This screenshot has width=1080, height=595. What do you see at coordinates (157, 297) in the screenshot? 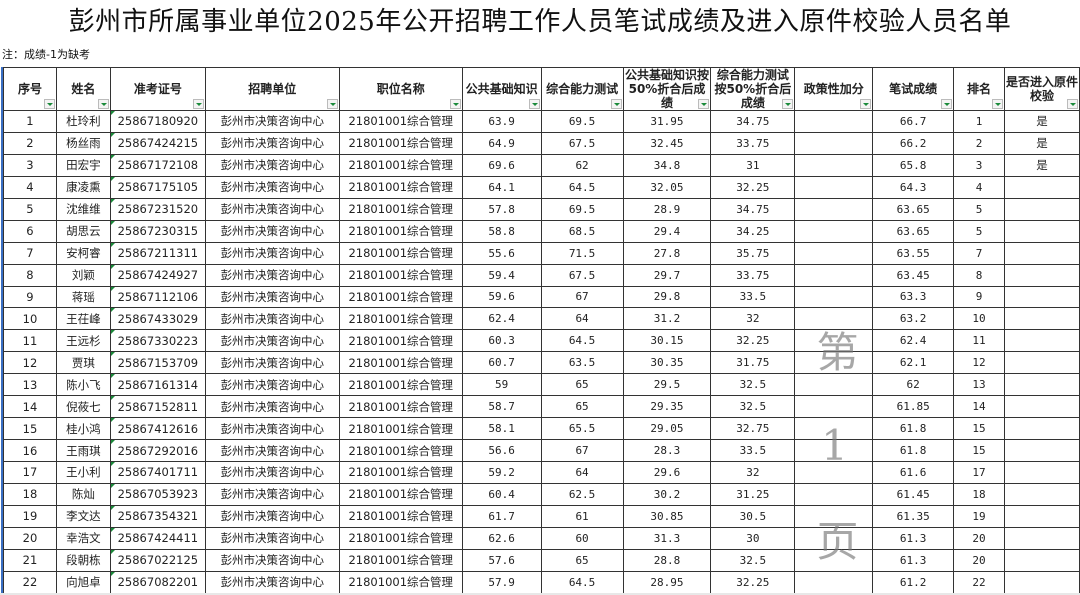
I see `cell-exam-id: 25867112106` at bounding box center [157, 297].